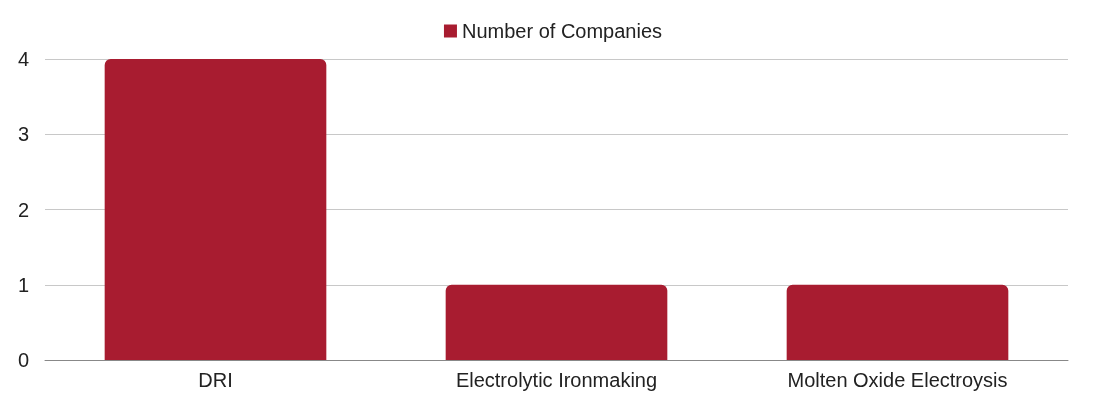 This screenshot has width=1113, height=406. What do you see at coordinates (556, 380) in the screenshot?
I see `x-tick-label: Electrolytic Ironmaking` at bounding box center [556, 380].